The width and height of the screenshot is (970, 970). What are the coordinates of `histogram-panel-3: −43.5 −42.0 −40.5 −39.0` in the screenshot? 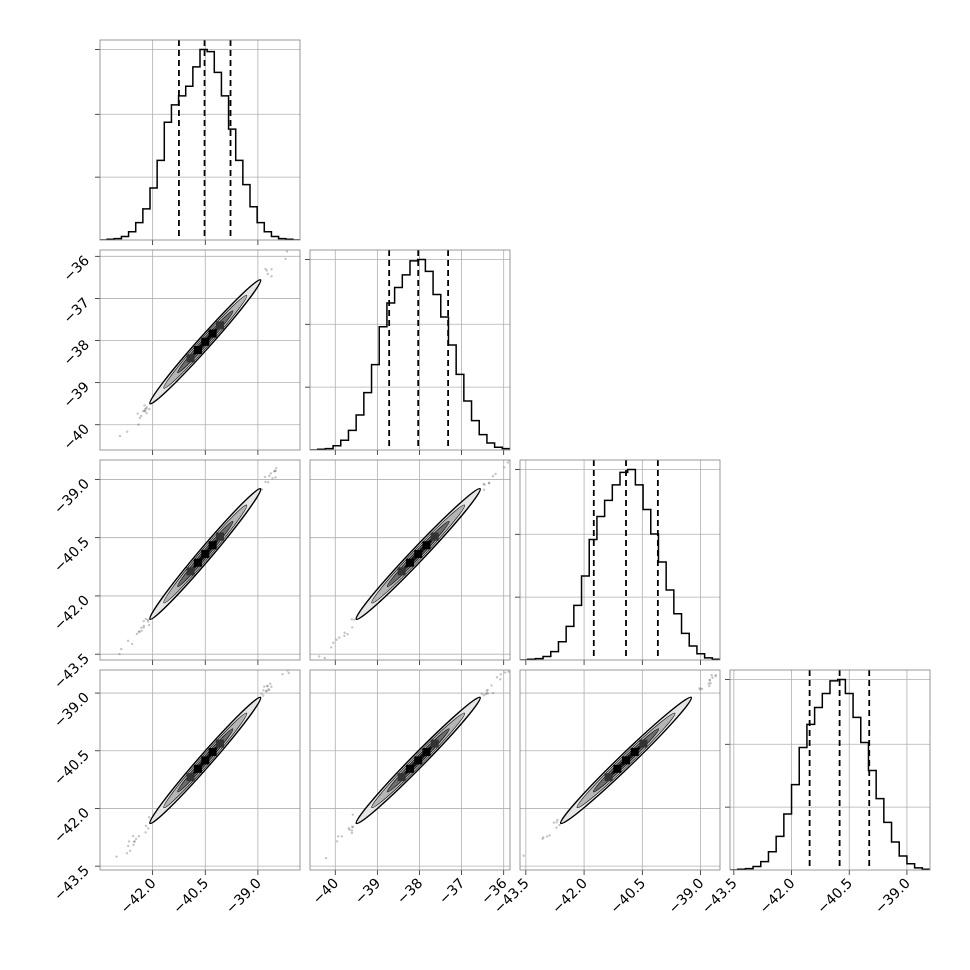 It's located at (815, 793).